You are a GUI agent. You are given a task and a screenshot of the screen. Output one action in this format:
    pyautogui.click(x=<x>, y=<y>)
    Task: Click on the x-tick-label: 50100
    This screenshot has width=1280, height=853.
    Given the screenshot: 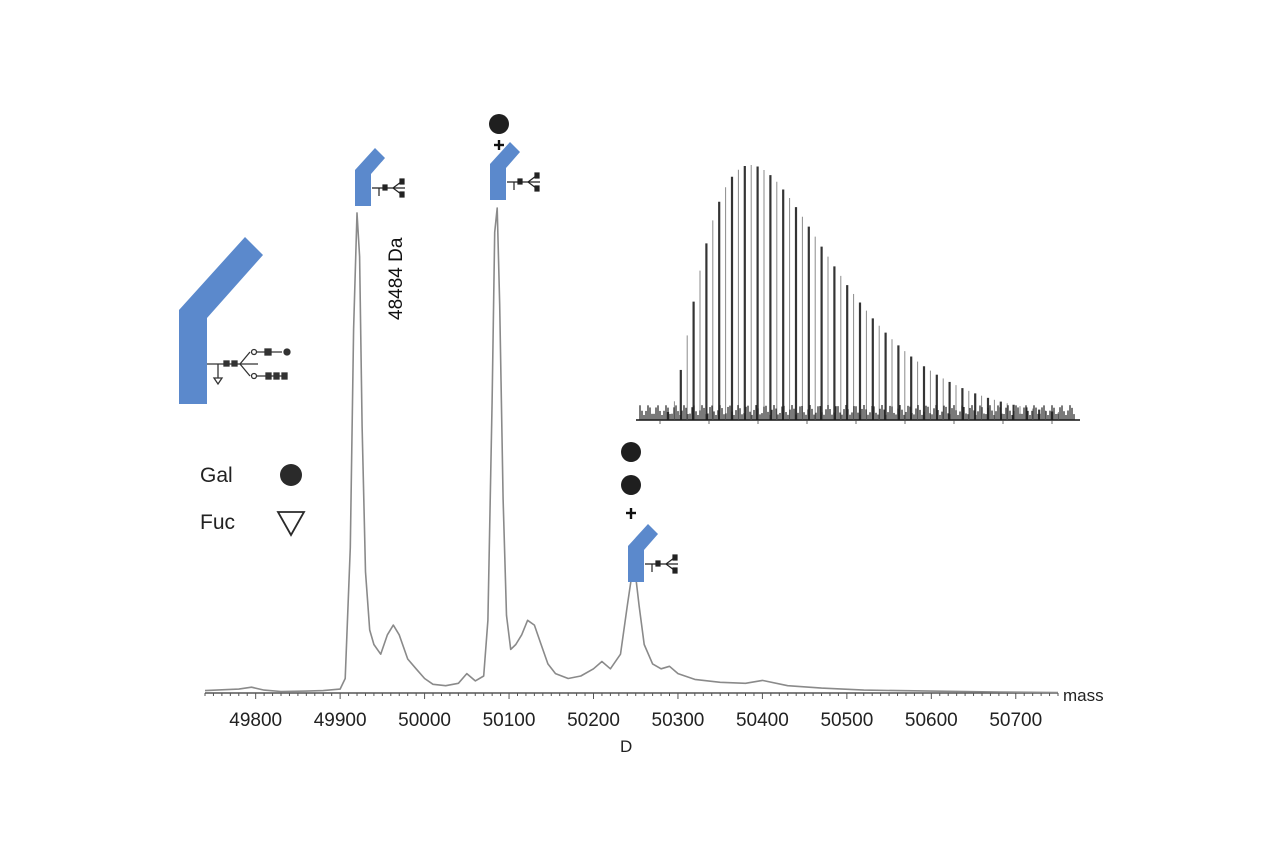 What is the action you would take?
    pyautogui.click(x=509, y=720)
    